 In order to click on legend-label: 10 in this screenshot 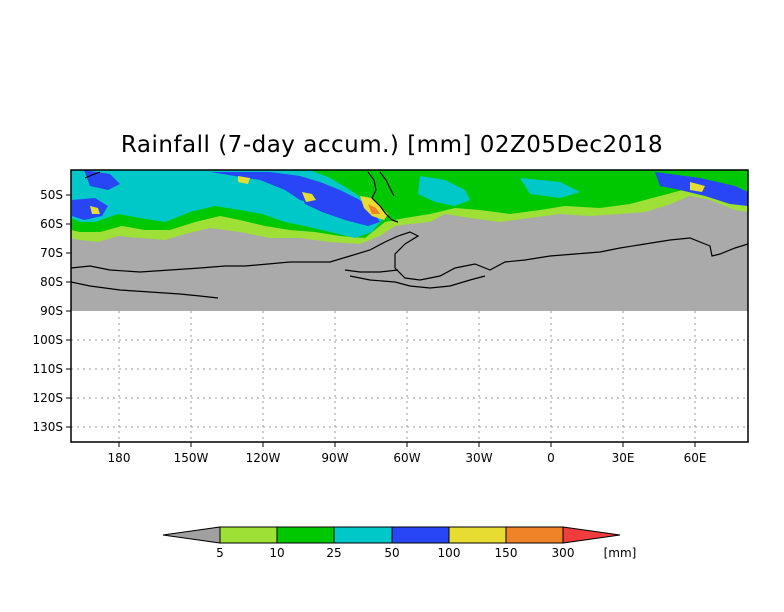, I will do `click(276, 553)`.